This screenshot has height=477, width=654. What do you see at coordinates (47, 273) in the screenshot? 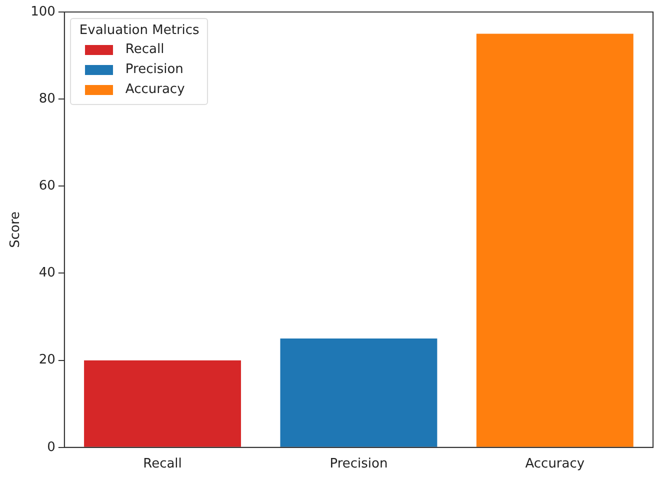
I see `y-tick-label: 40` at bounding box center [47, 273].